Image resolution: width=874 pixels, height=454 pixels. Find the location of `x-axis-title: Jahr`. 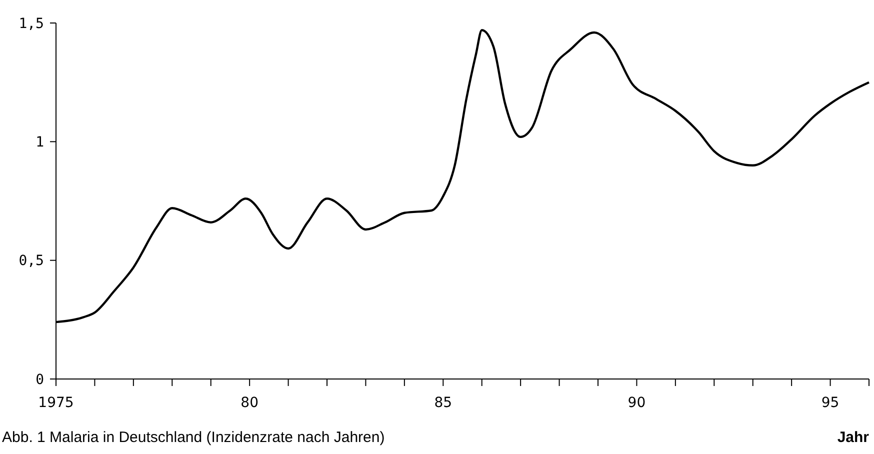

x-axis-title: Jahr is located at coordinates (853, 437).